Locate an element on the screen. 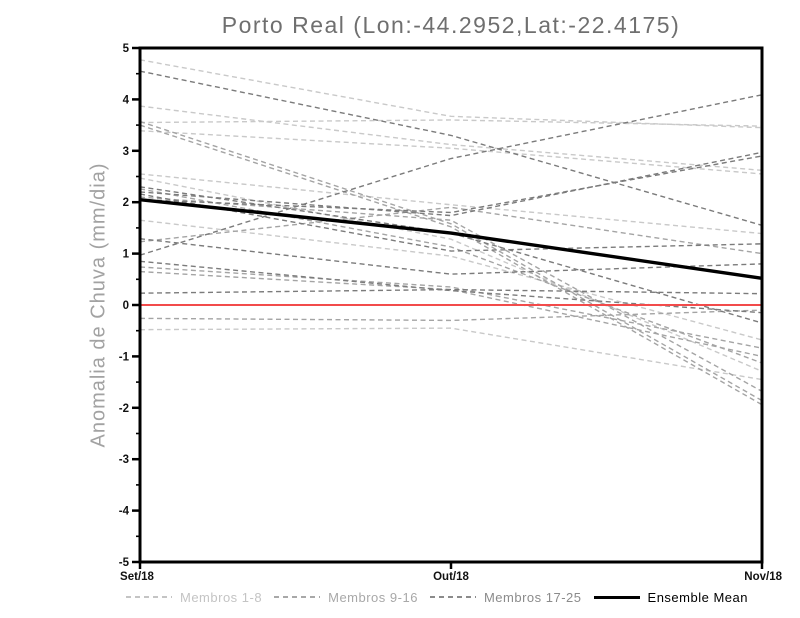 Image resolution: width=800 pixels, height=618 pixels. y-tick-label: -3 is located at coordinates (124, 460).